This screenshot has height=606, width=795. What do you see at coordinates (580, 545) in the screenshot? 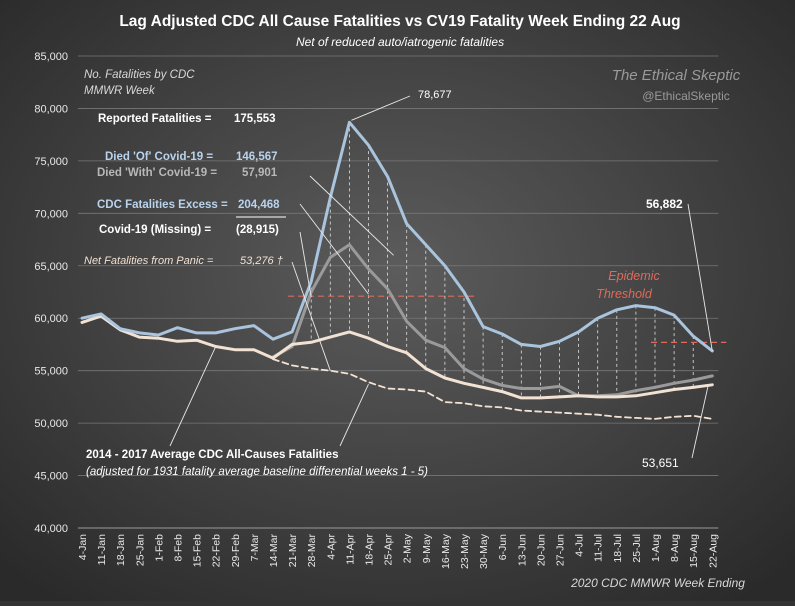
I see `x-tick-label: 4-Jul` at bounding box center [580, 545].